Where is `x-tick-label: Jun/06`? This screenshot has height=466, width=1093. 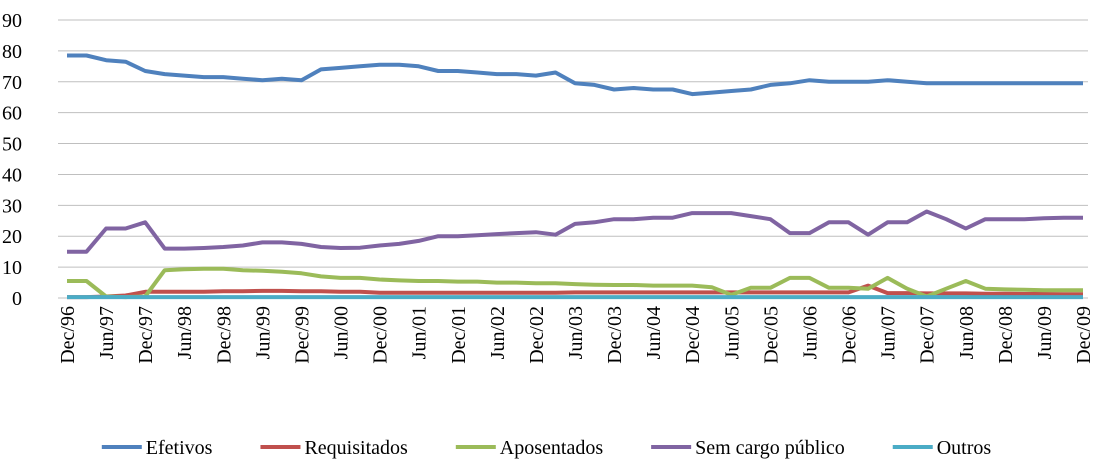 x-tick-label: Jun/06 is located at coordinates (810, 332).